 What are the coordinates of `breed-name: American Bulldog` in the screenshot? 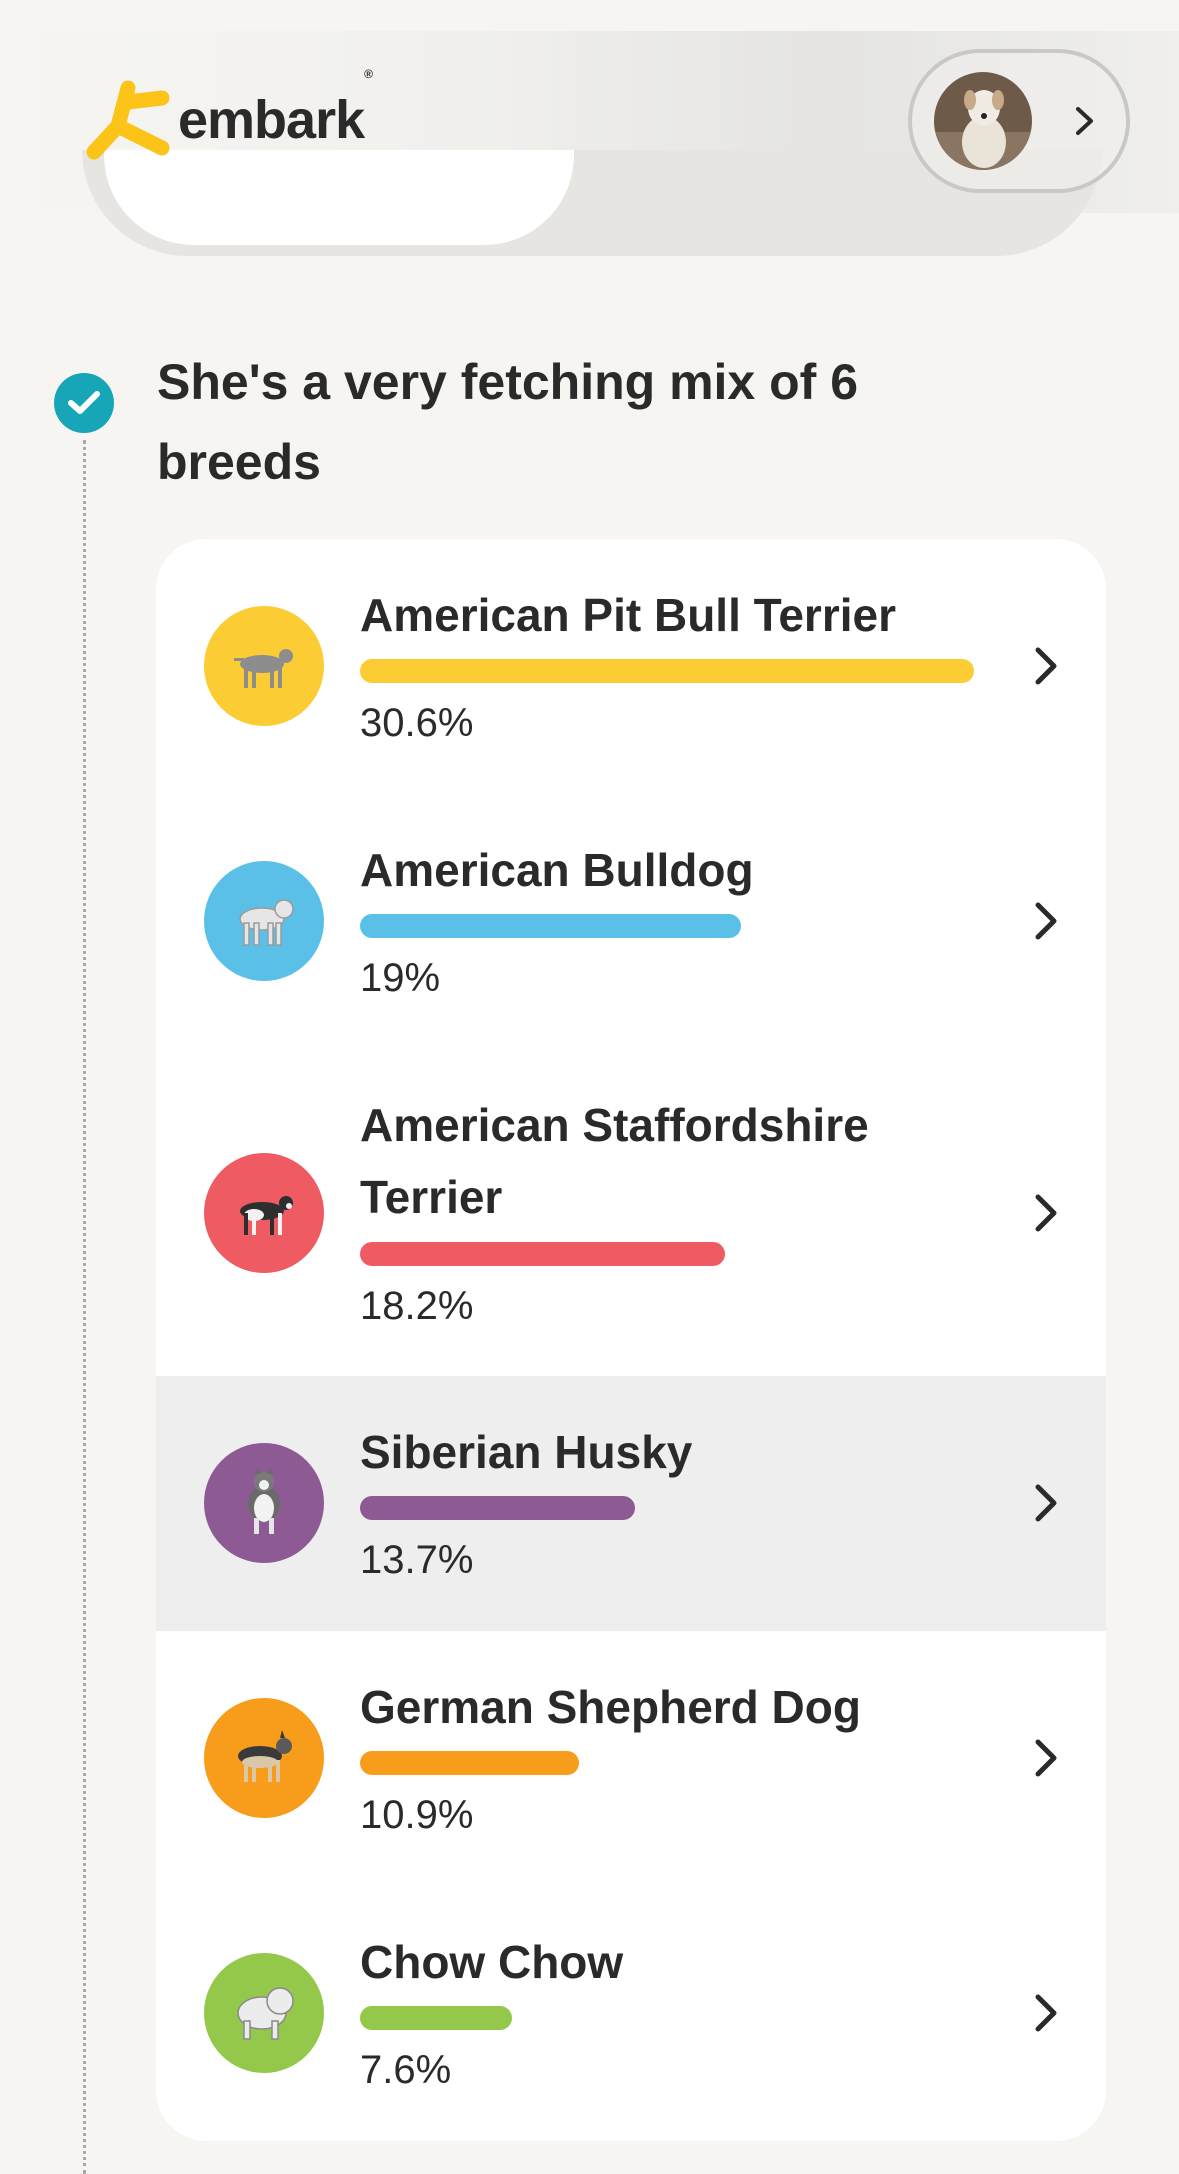 It's located at (557, 870).